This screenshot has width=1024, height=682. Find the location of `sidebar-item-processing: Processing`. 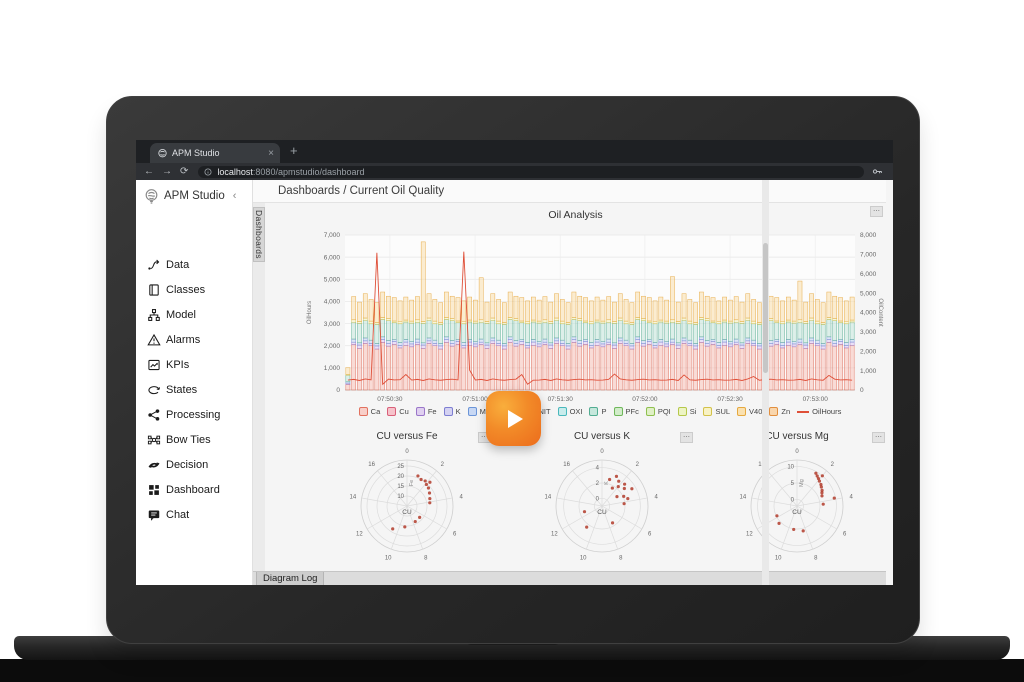

sidebar-item-processing: Processing is located at coordinates (194, 414).